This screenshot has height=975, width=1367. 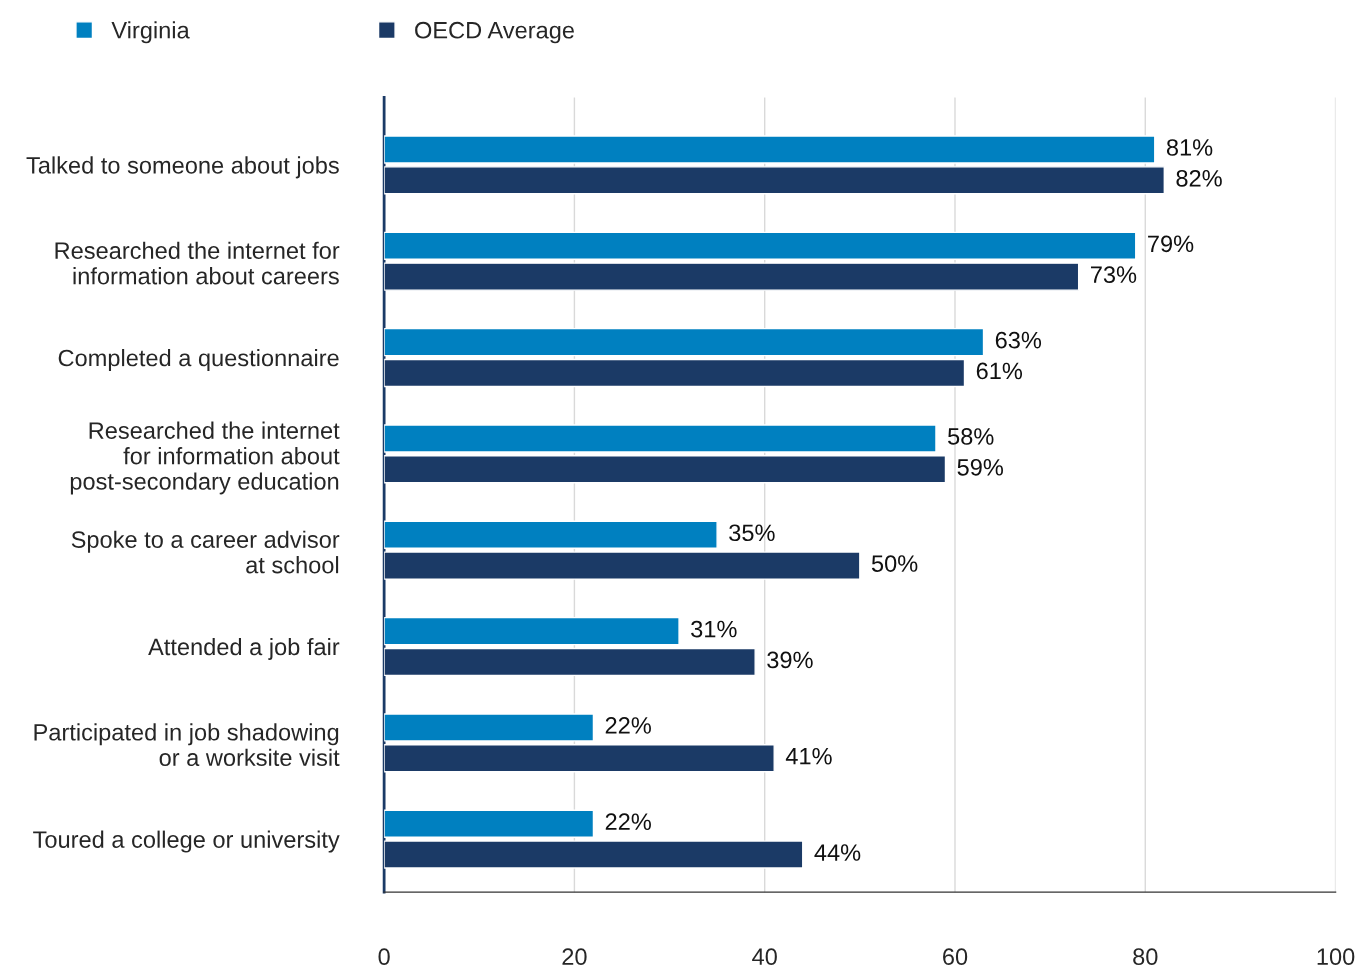 What do you see at coordinates (186, 841) in the screenshot?
I see `y-tick-label: Toured a college or university` at bounding box center [186, 841].